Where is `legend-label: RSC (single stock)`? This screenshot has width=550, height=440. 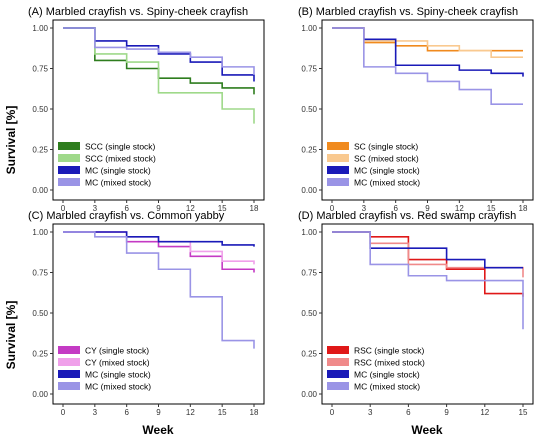 legend-label: RSC (single stock) is located at coordinates (389, 351).